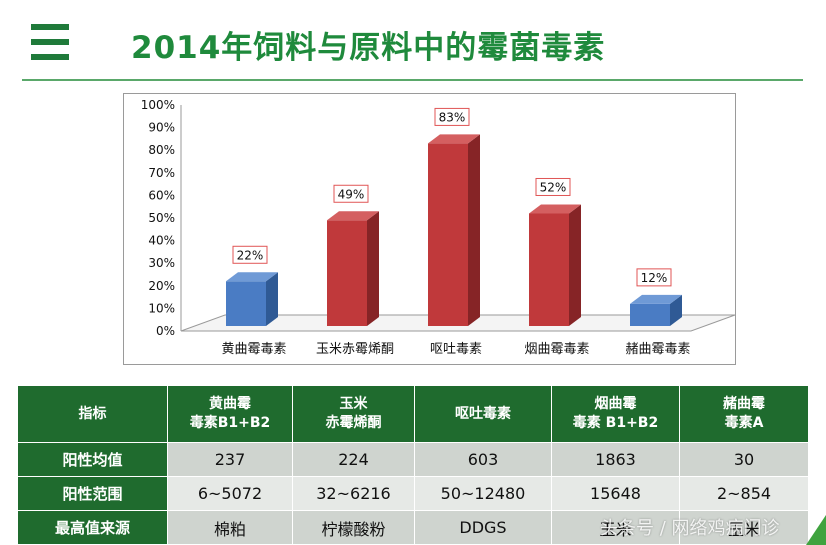 The width and height of the screenshot is (826, 545). What do you see at coordinates (161, 308) in the screenshot?
I see `y-tick-label: 10%` at bounding box center [161, 308].